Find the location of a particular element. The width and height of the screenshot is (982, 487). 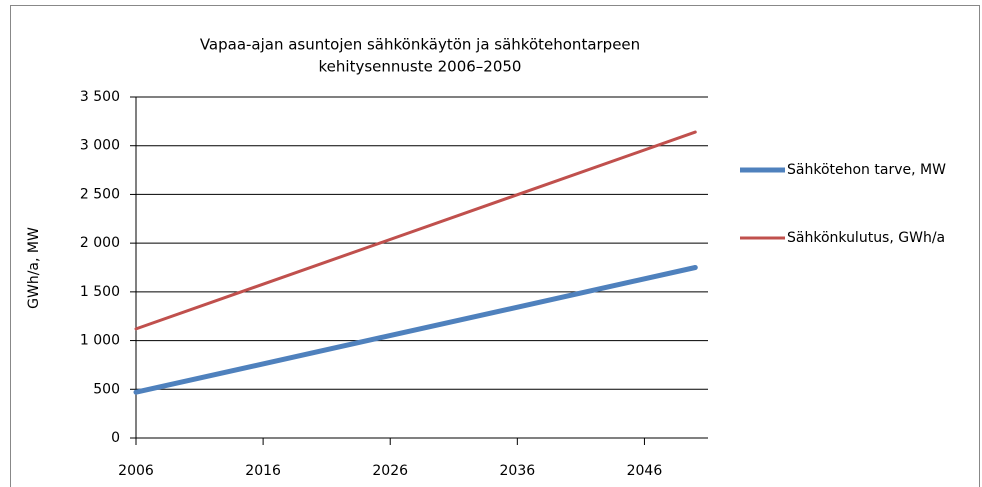

y-tick-label: 2 000 is located at coordinates (100, 243).